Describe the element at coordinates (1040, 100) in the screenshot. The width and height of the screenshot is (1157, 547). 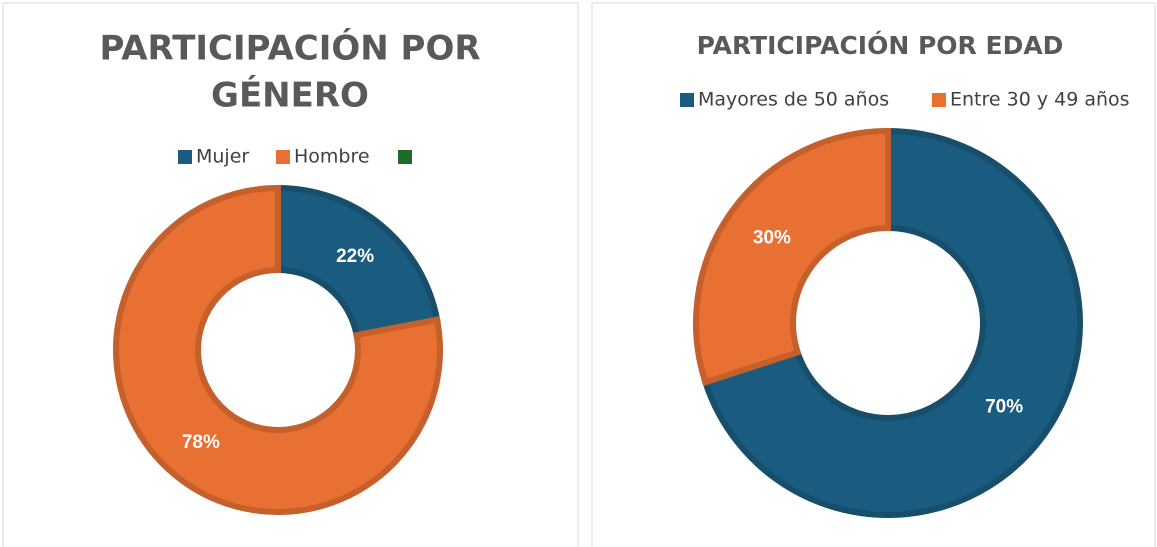
I see `legend-label: Entre 30 y 49 años` at that location.